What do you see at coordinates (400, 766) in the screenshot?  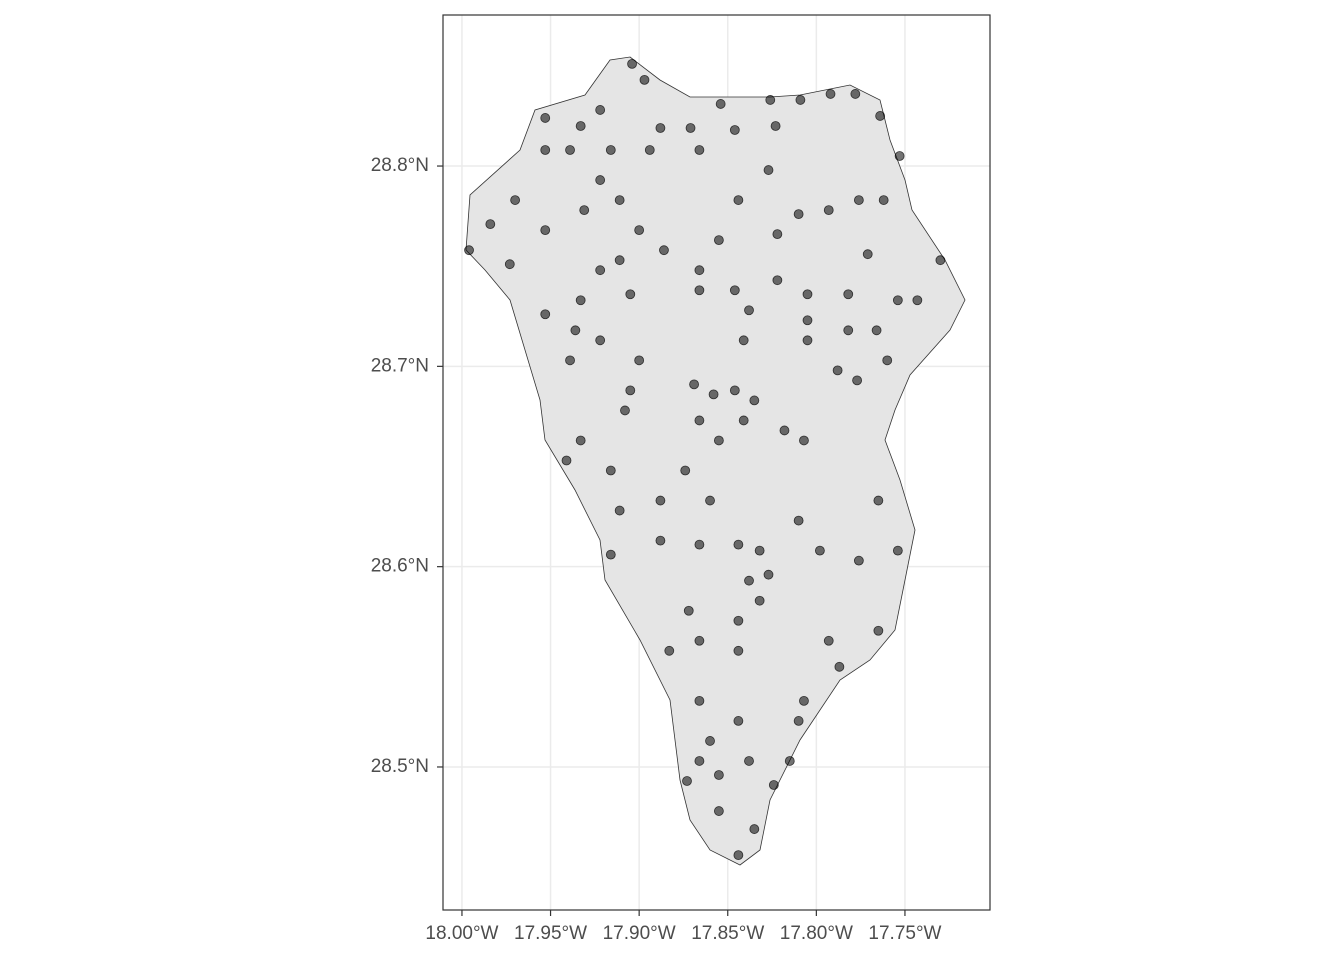 I see `y-tick-label: 28.5°N` at bounding box center [400, 766].